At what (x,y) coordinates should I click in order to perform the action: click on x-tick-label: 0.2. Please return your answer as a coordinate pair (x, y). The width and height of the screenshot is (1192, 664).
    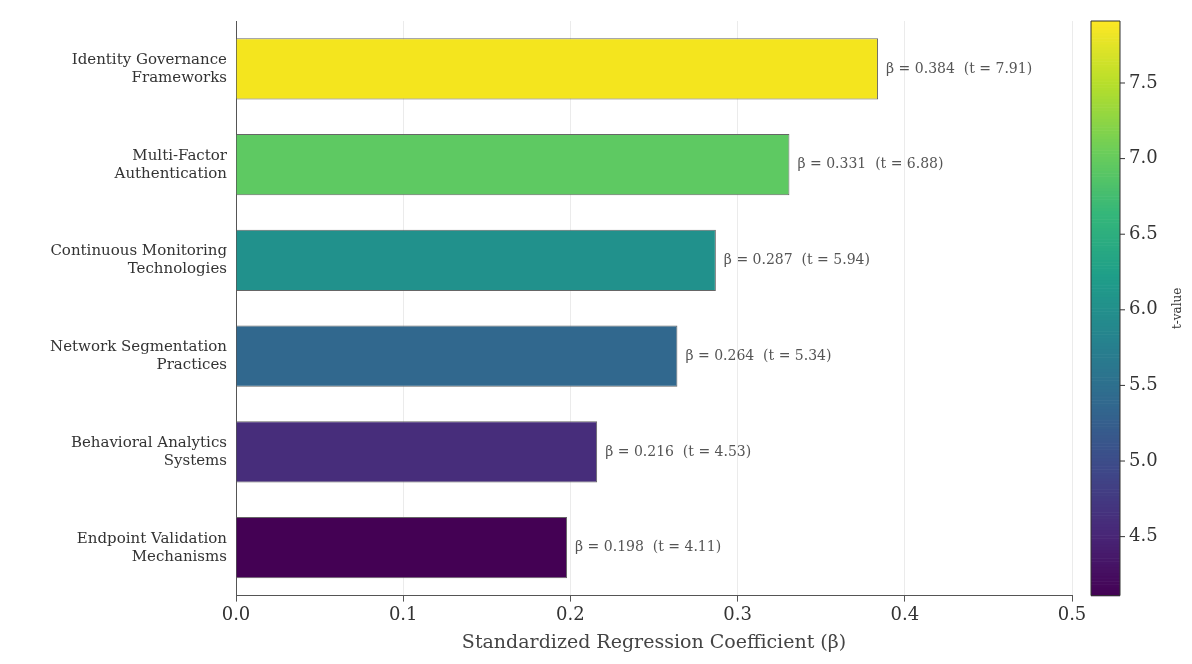
    Looking at the image, I should click on (570, 614).